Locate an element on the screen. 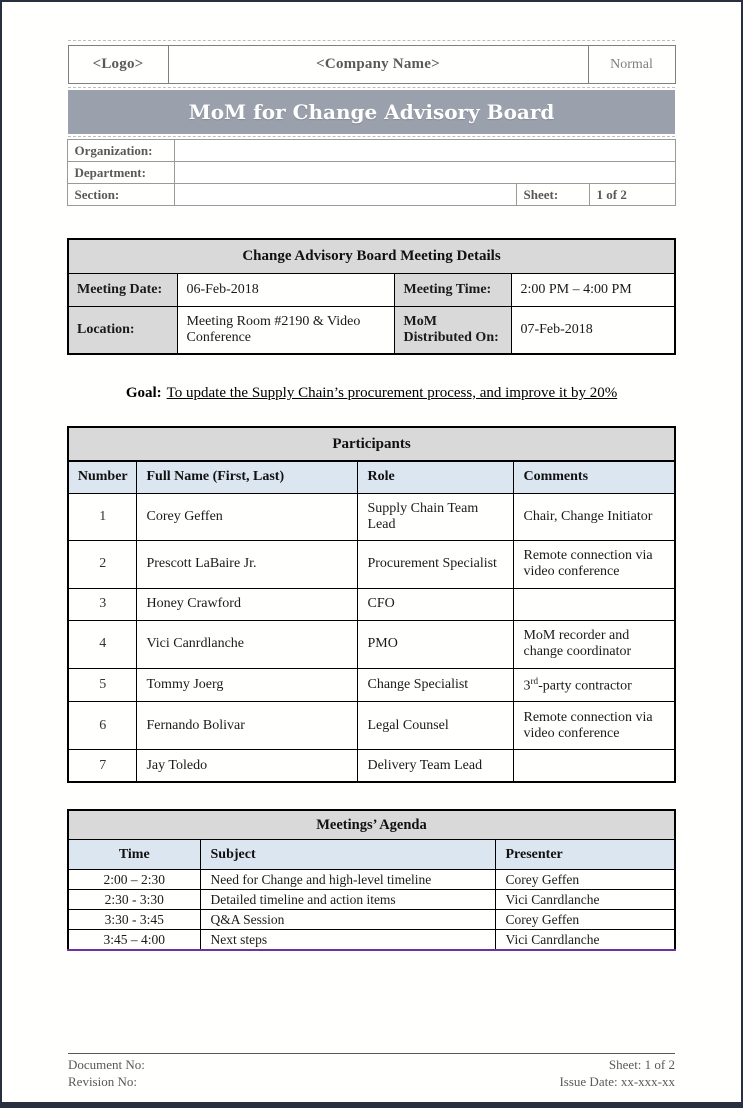 Image resolution: width=743 pixels, height=1108 pixels. document-title: MoM for Change Advisory Board is located at coordinates (371, 112).